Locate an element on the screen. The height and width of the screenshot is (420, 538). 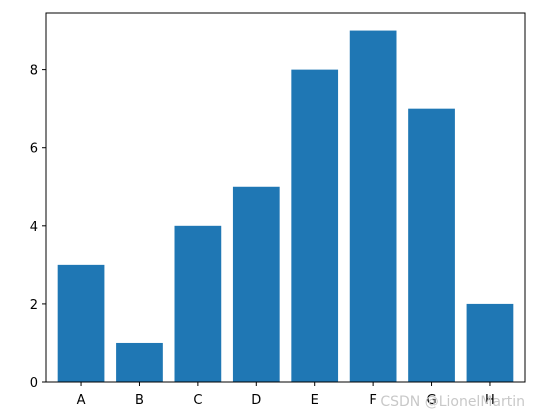
bar-d is located at coordinates (256, 284).